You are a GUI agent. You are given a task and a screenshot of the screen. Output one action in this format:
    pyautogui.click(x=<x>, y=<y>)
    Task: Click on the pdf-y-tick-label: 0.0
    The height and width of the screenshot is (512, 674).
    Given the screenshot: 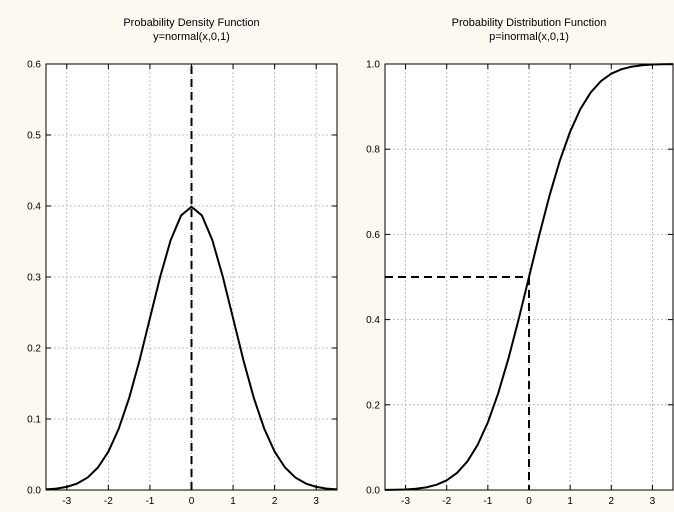 What is the action you would take?
    pyautogui.click(x=34, y=491)
    